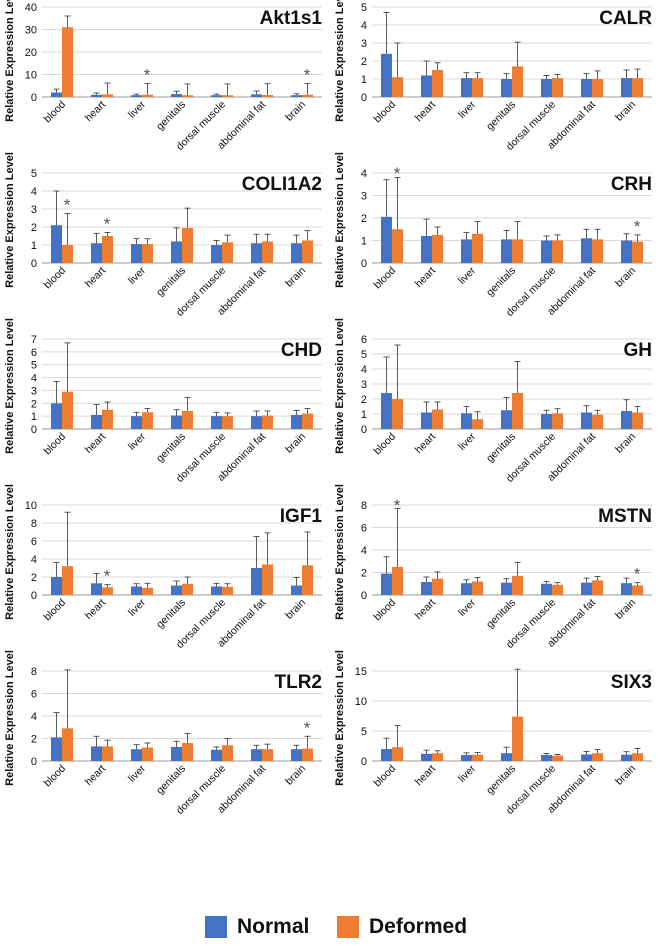  I want to click on legend-label-deformed: Deformed, so click(418, 926).